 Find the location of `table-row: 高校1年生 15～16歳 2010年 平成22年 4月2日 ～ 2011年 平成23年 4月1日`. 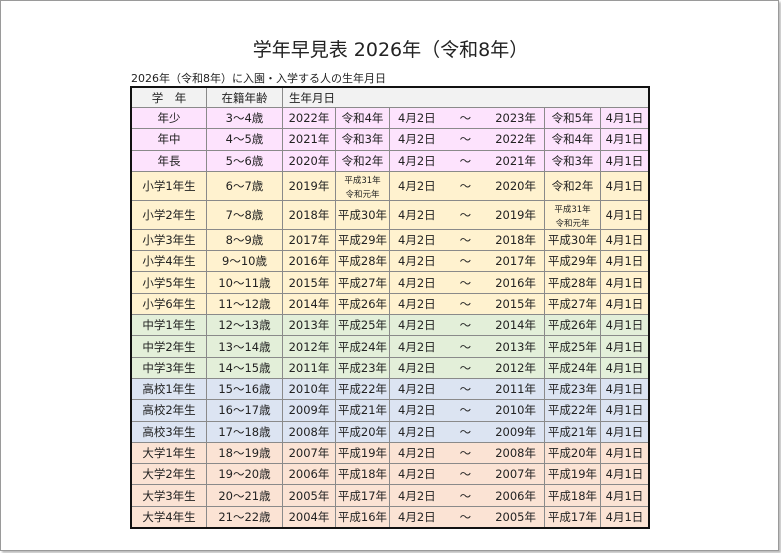

table-row: 高校1年生 15～16歳 2010年 平成22年 4月2日 ～ 2011年 平成23年 4月1日 is located at coordinates (390, 389).